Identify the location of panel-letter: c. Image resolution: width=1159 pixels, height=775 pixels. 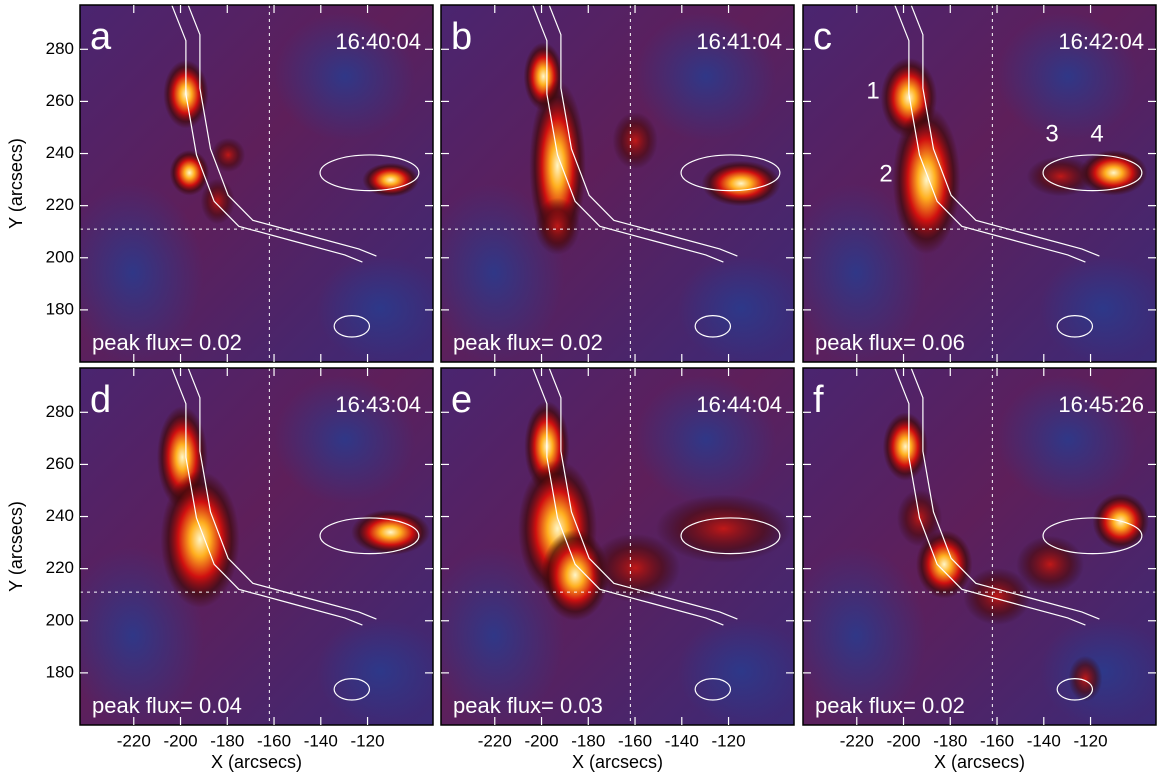
(822, 37).